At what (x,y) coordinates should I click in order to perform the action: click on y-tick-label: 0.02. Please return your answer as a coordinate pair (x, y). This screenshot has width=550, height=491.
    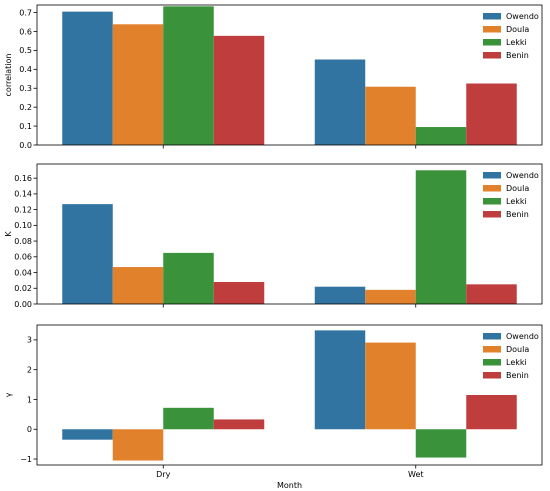
    Looking at the image, I should click on (23, 288).